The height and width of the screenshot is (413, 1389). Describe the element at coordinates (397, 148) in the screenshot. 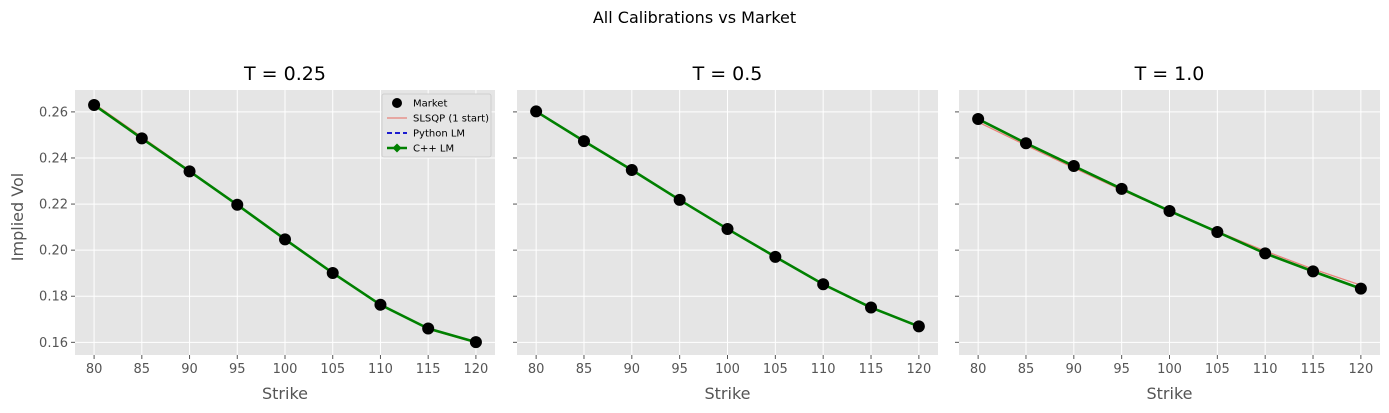

I see `legend-diamond-marker` at that location.